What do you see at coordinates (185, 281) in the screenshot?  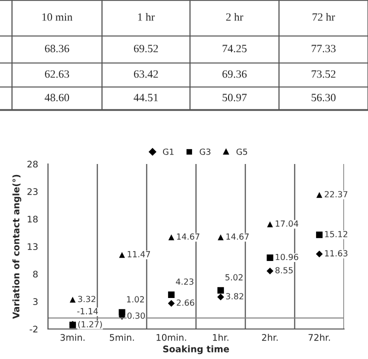 I see `data-label: 4.23` at bounding box center [185, 281].